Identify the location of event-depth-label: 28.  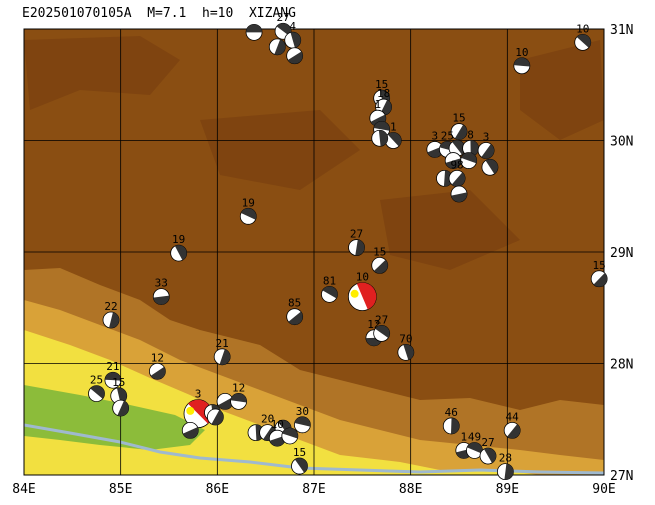
(505, 458).